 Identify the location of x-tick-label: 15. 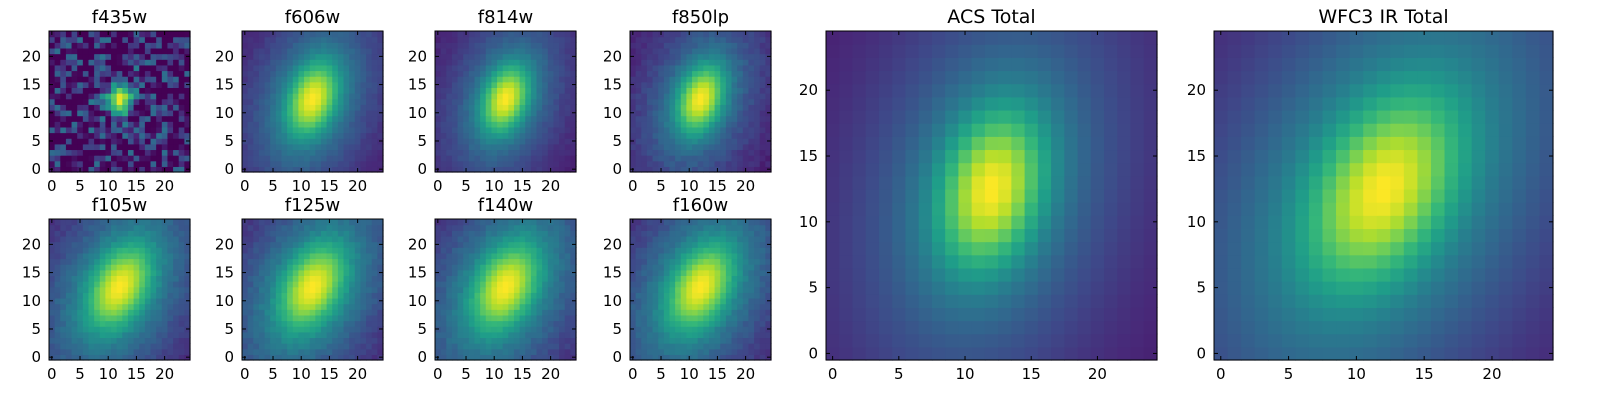
(136, 374).